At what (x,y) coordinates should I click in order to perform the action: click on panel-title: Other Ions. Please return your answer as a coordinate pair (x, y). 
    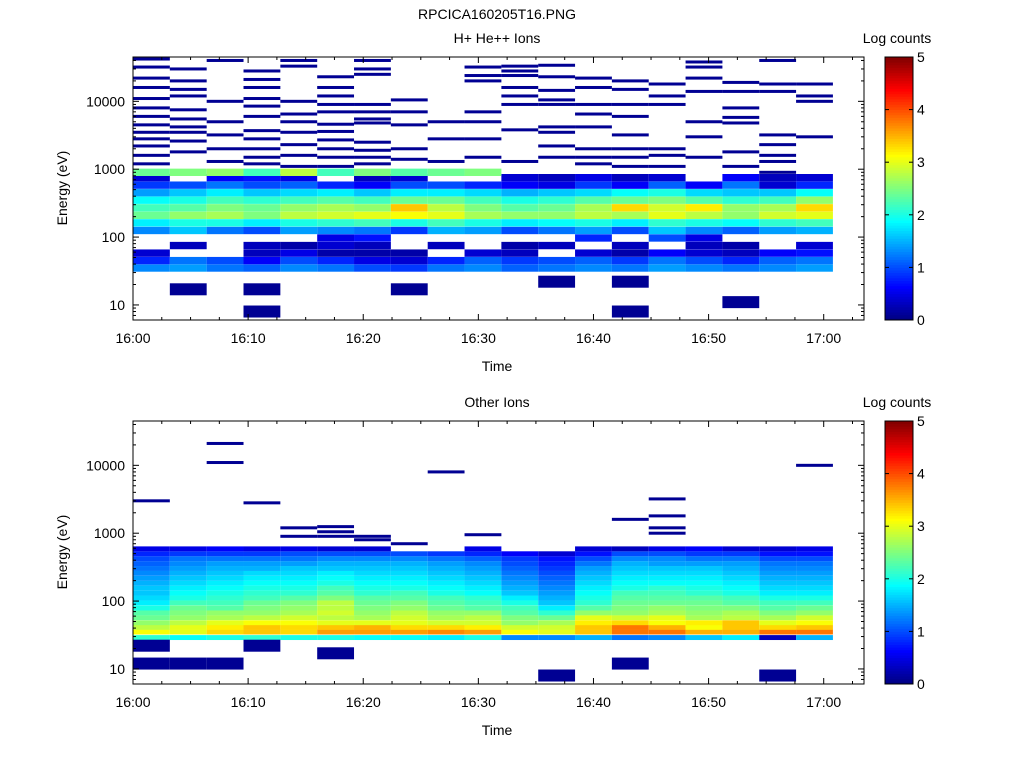
    Looking at the image, I should click on (496, 402).